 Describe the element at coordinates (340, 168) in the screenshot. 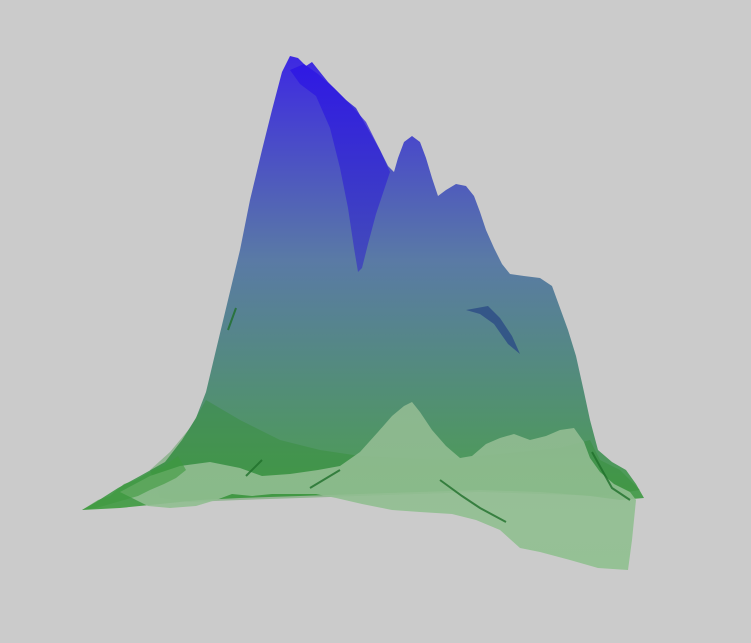

I see `terrain-valley-crease` at that location.